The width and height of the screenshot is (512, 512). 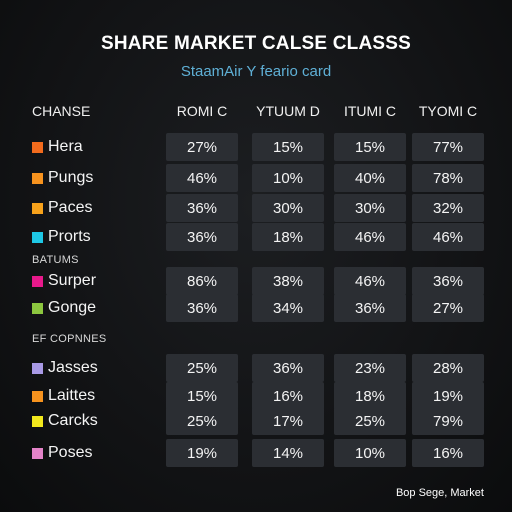 I want to click on table-cell: 34%, so click(x=288, y=308).